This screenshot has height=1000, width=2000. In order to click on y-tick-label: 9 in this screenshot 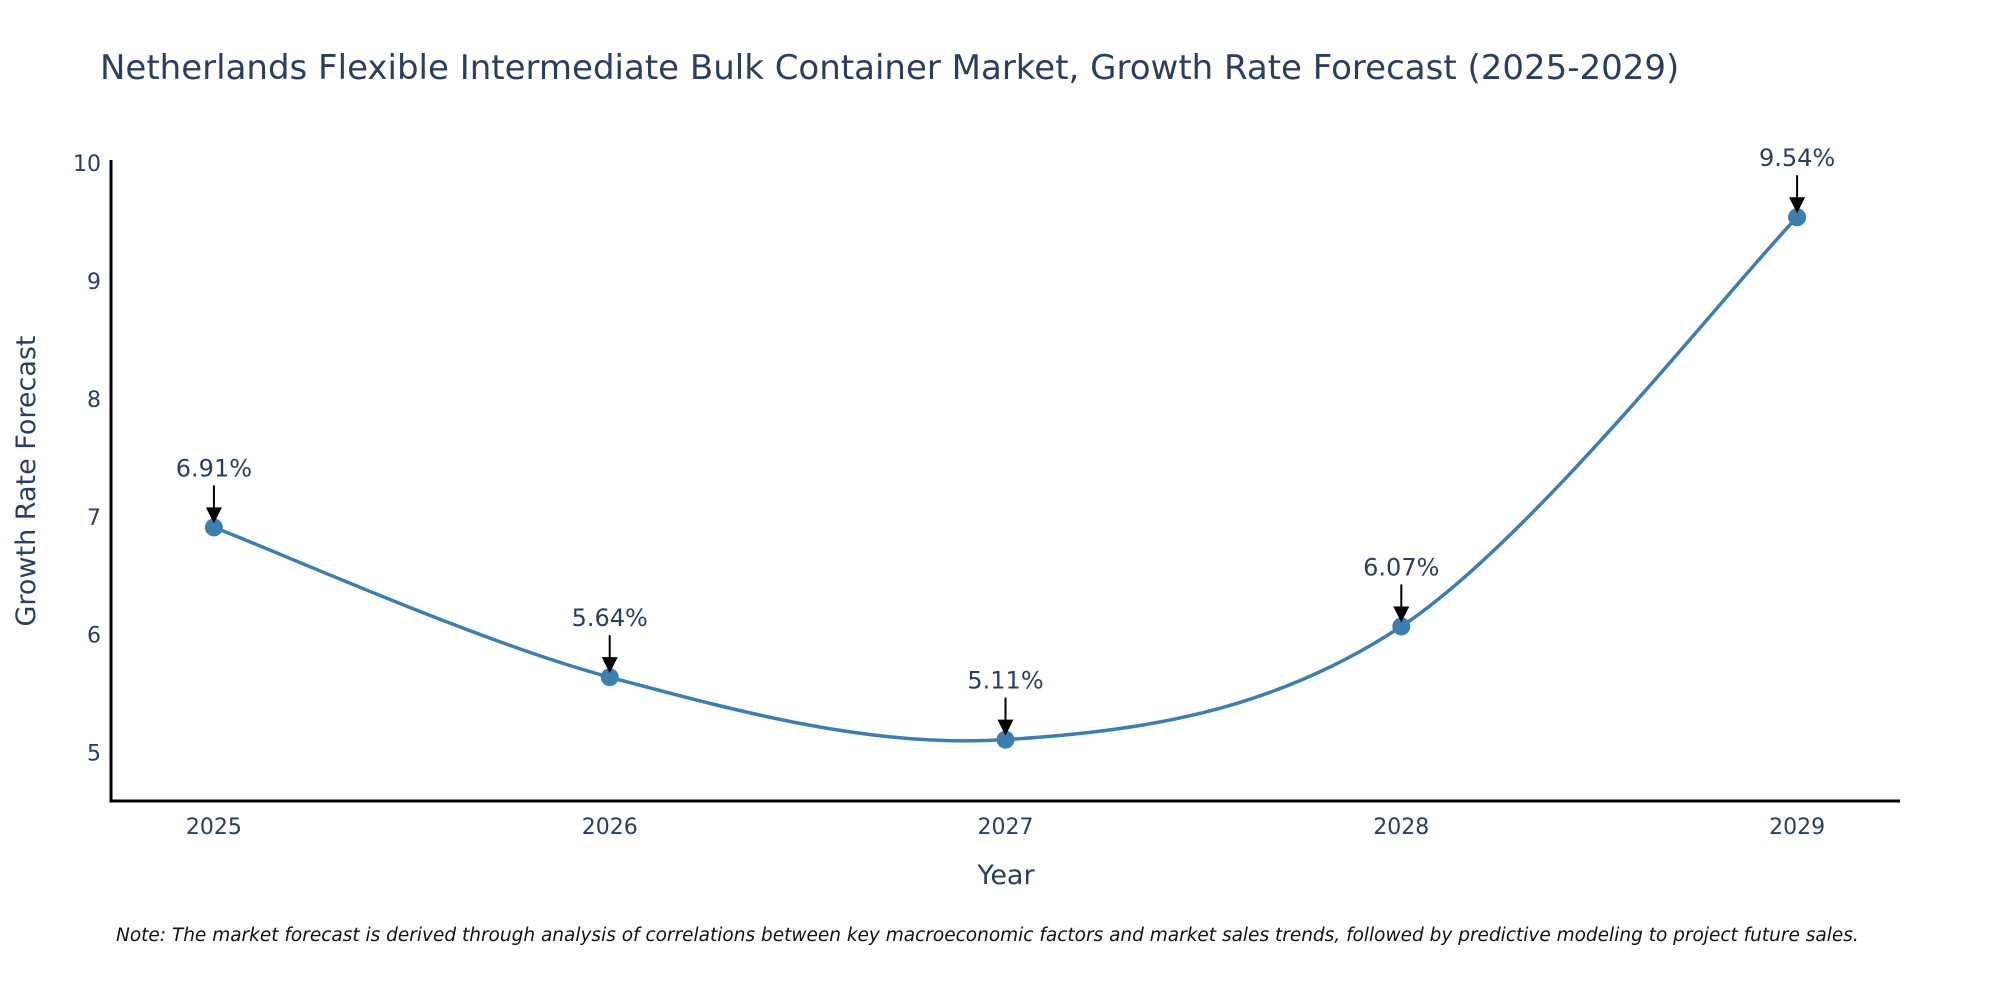, I will do `click(94, 282)`.